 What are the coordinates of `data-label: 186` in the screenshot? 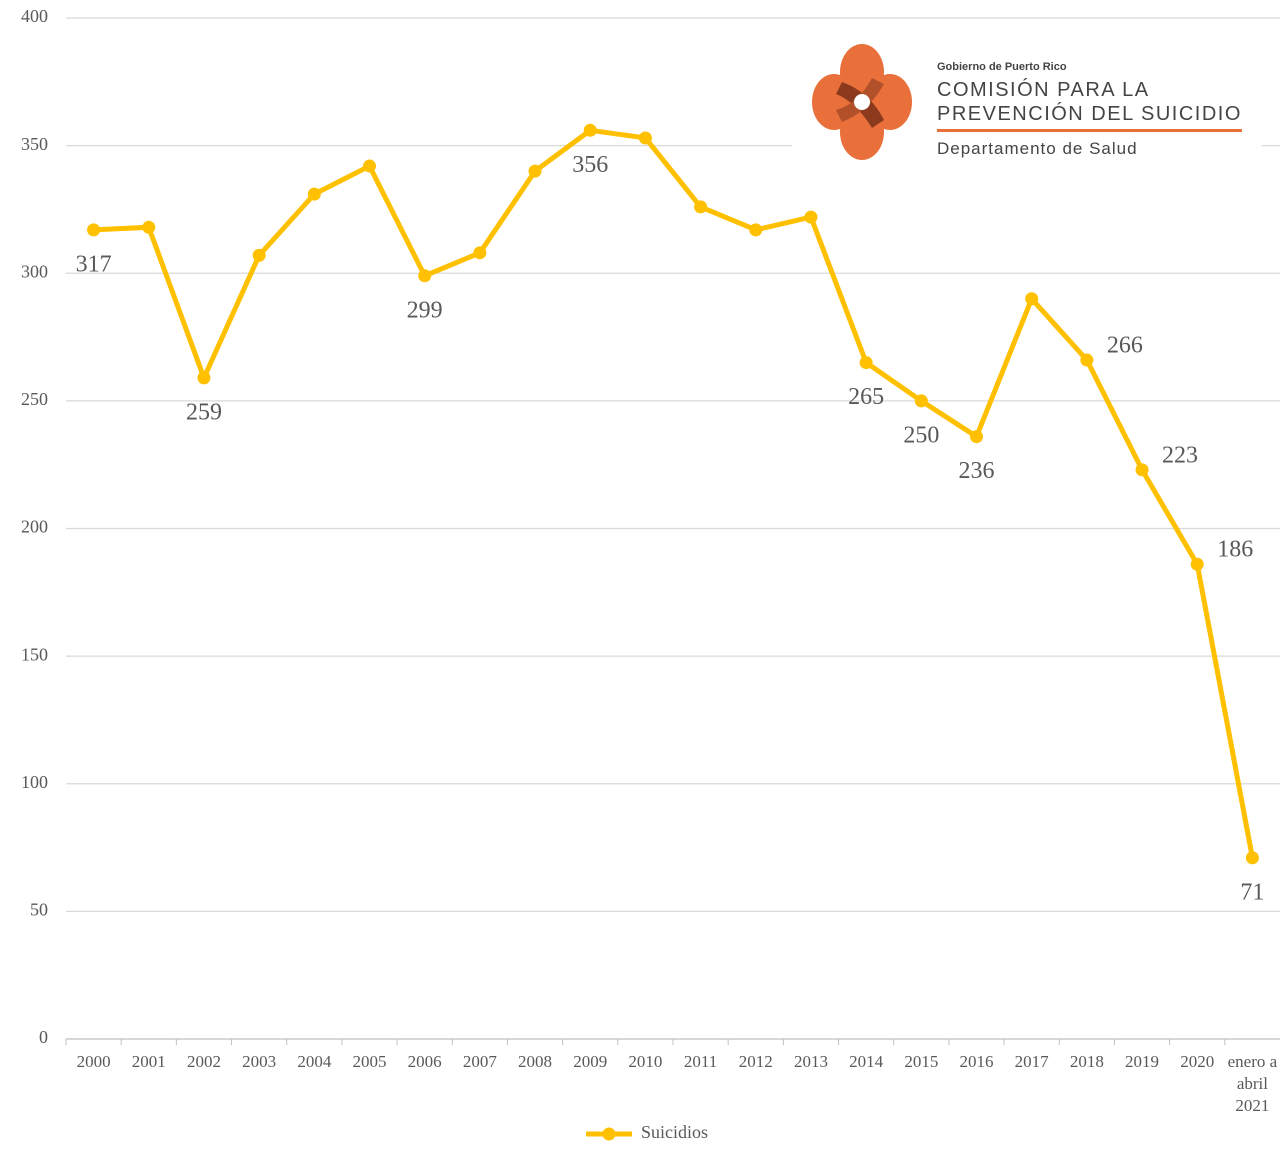 It's located at (1235, 550).